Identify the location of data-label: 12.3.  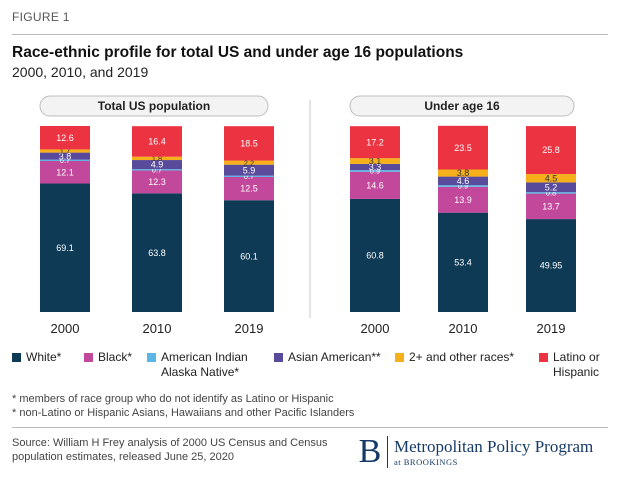
(157, 182).